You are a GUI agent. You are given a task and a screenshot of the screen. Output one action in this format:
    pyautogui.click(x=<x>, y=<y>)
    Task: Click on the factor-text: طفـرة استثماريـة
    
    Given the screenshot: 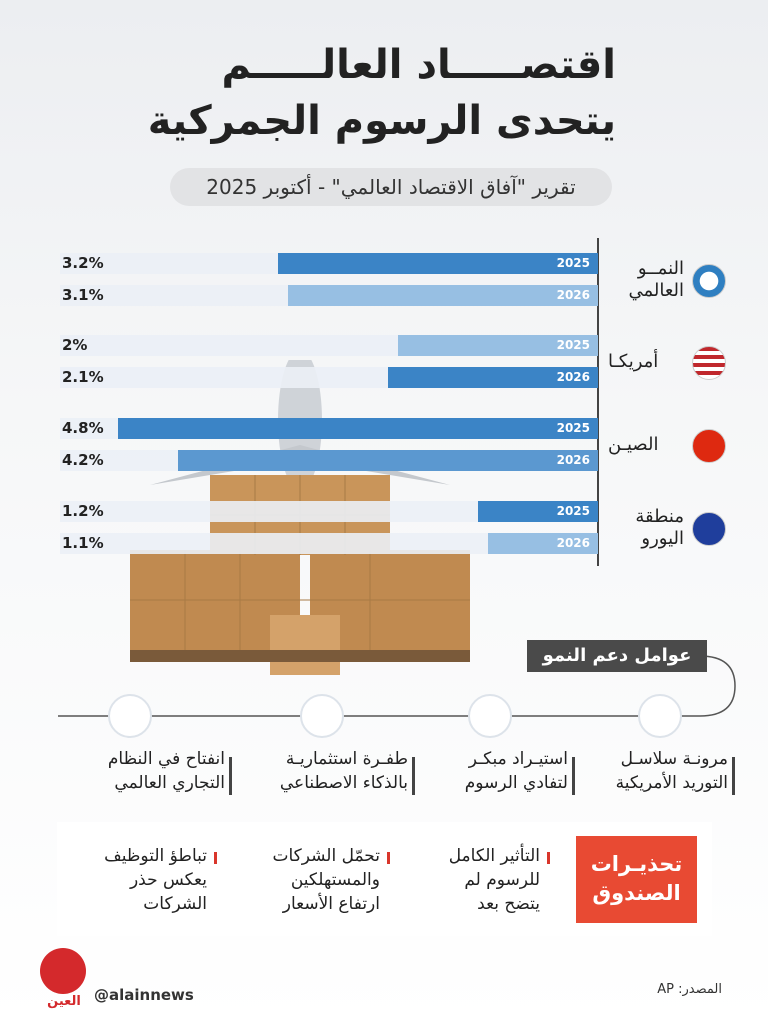 What is the action you would take?
    pyautogui.click(x=346, y=759)
    